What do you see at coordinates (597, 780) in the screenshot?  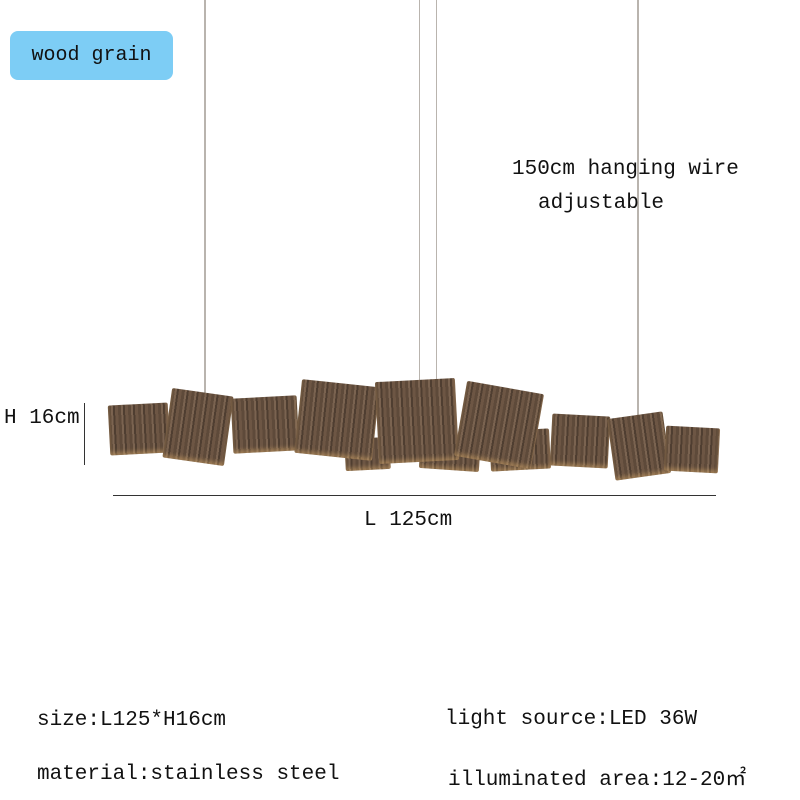 I see `spec-illuminated-area: illuminated area:12-20㎡` at bounding box center [597, 780].